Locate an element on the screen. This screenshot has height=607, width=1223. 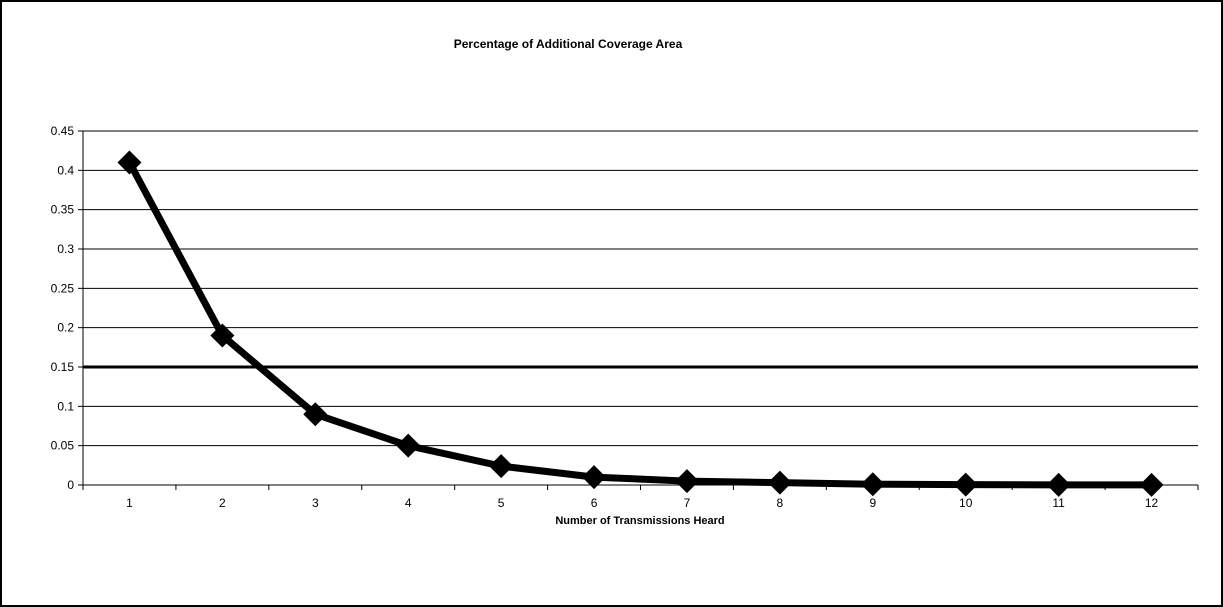
y-tick-label: 0.4 is located at coordinates (65, 170).